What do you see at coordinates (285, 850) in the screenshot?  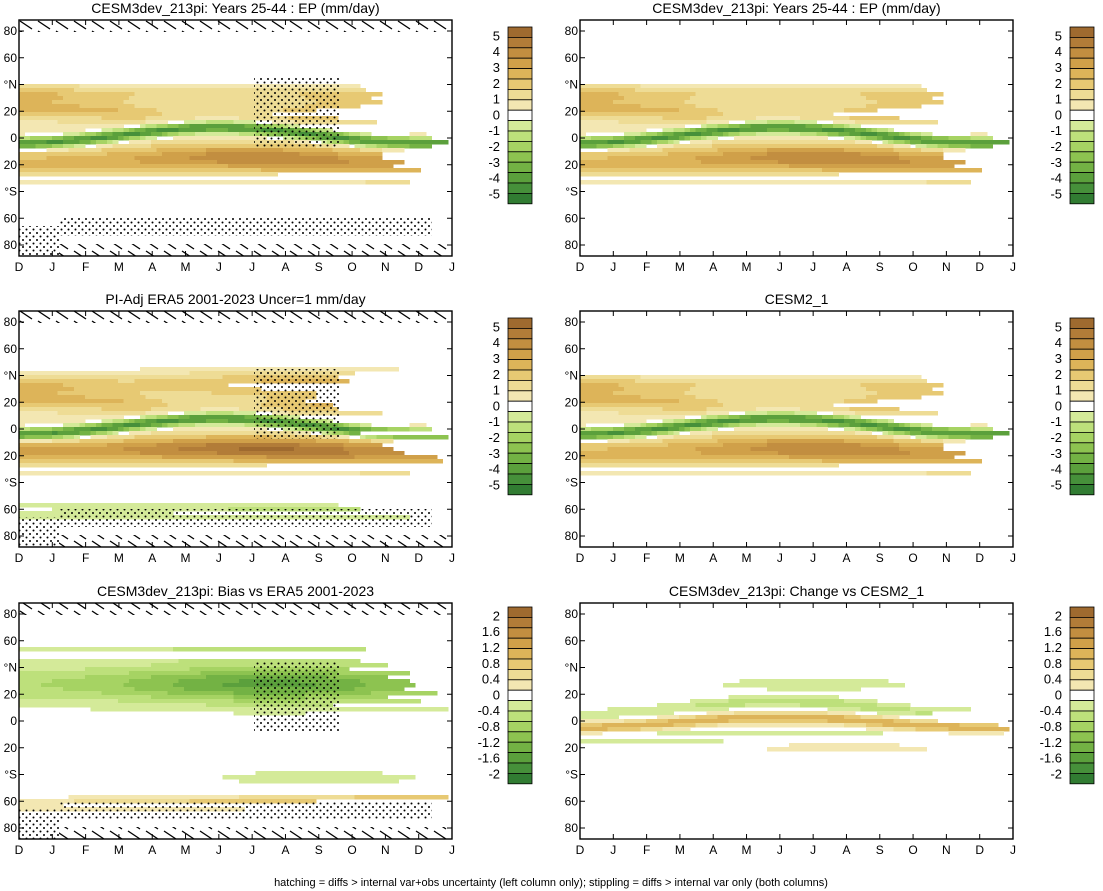 I see `x-tick-label: A` at bounding box center [285, 850].